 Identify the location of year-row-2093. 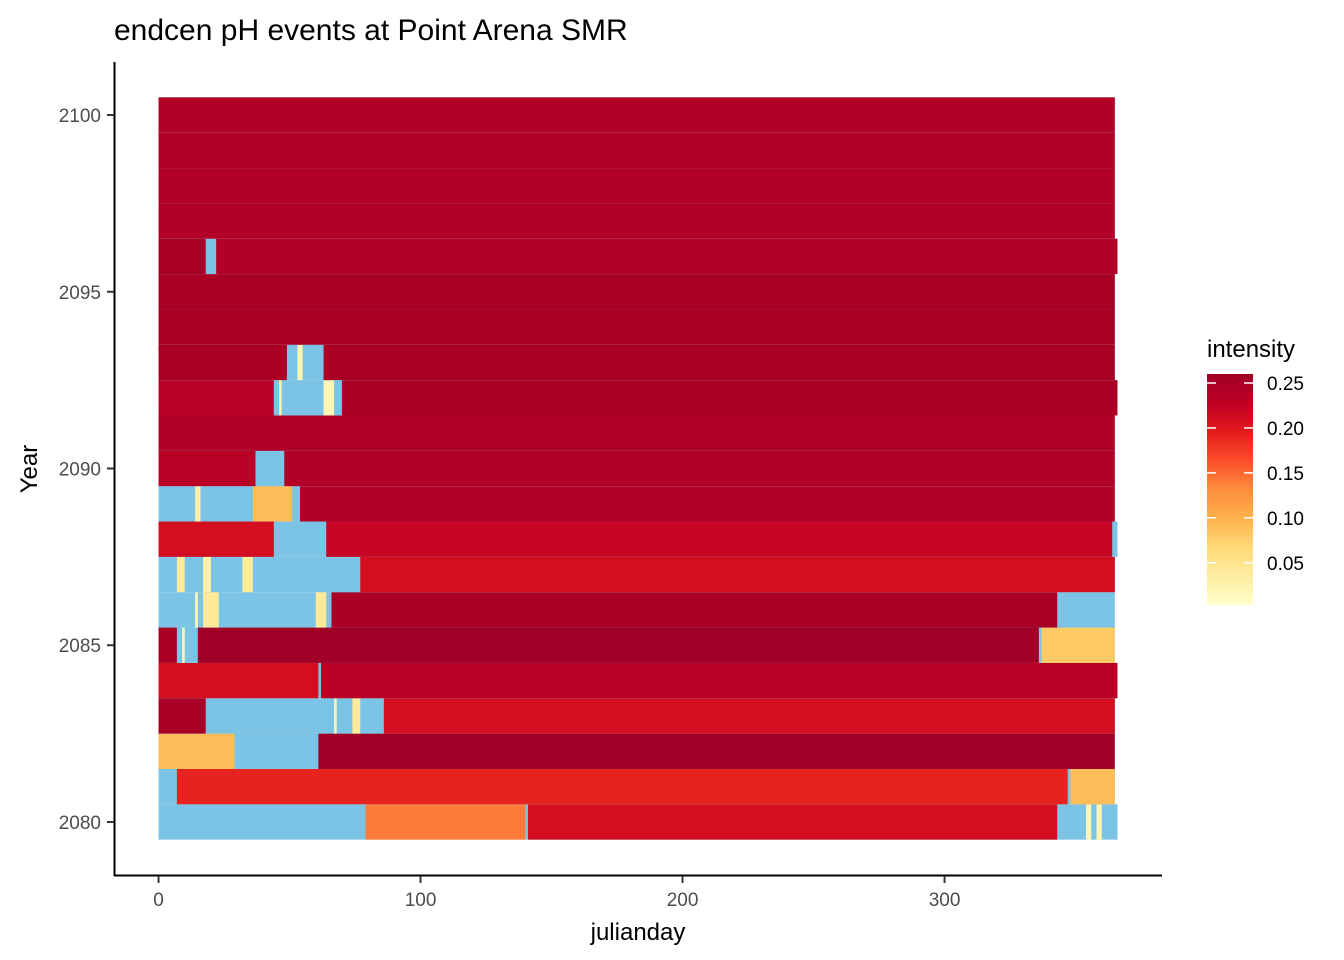
(636, 362).